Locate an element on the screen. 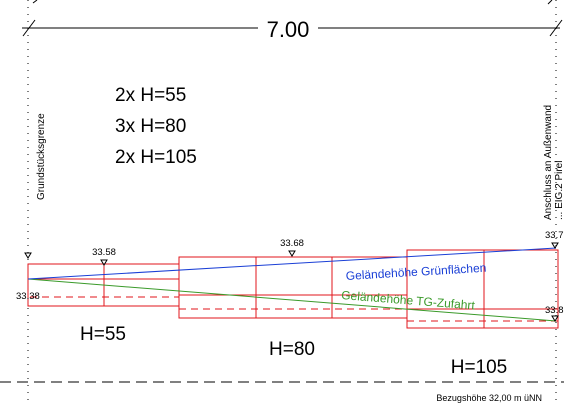  elevation-marker-right-high: 33.7 is located at coordinates (554, 239).